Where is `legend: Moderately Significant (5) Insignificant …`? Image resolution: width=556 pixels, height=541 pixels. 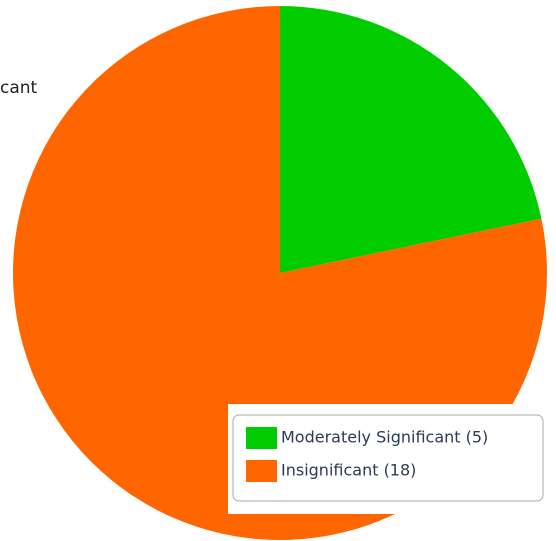 legend: Moderately Significant (5) Insignificant … is located at coordinates (392, 459).